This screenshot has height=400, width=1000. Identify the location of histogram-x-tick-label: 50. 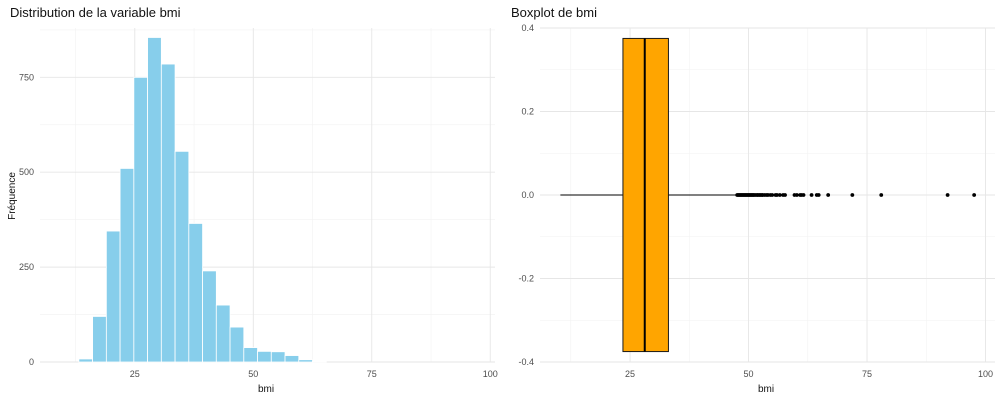
(253, 374).